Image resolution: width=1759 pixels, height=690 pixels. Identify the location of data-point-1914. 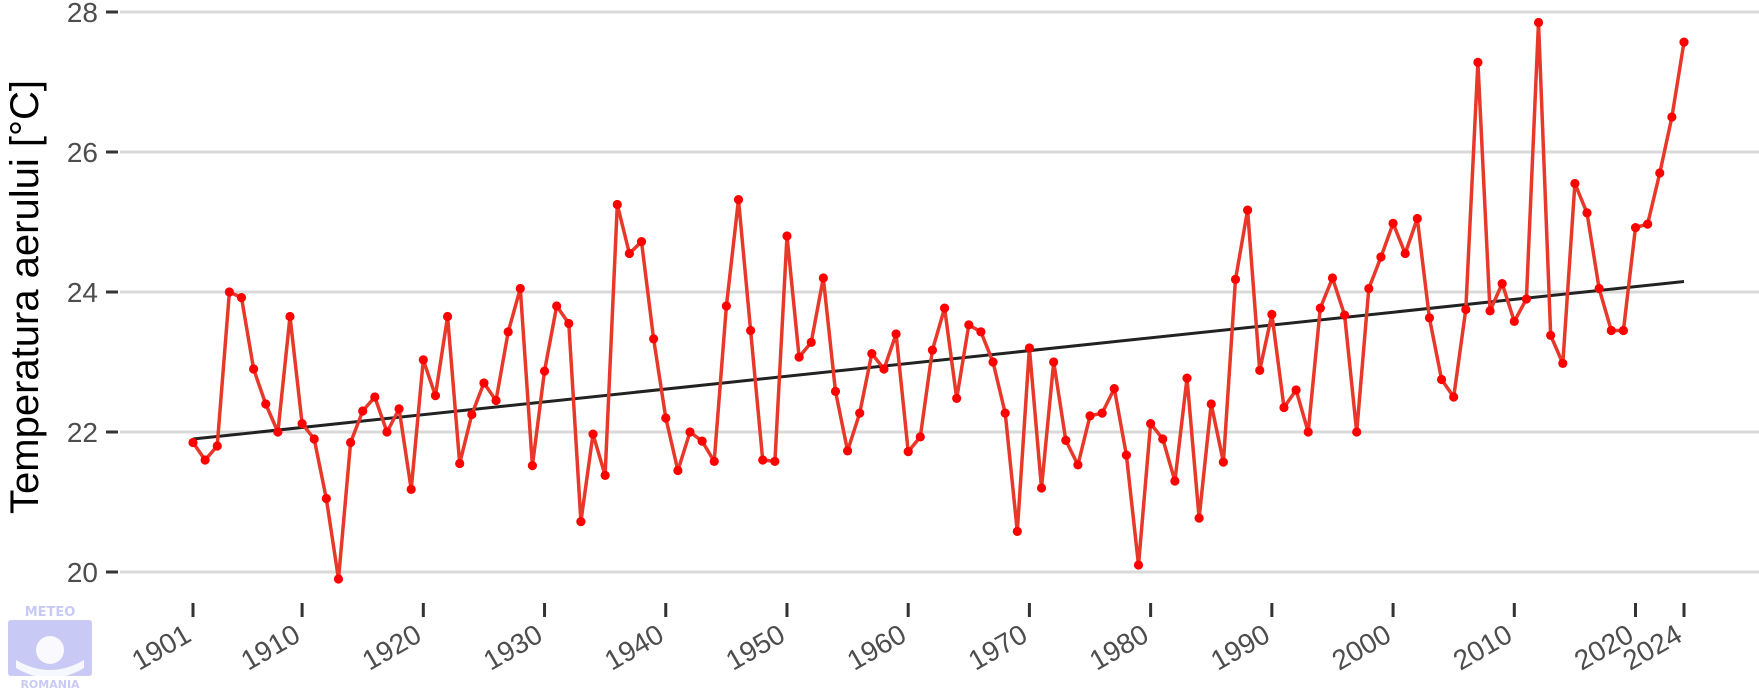
(350, 442).